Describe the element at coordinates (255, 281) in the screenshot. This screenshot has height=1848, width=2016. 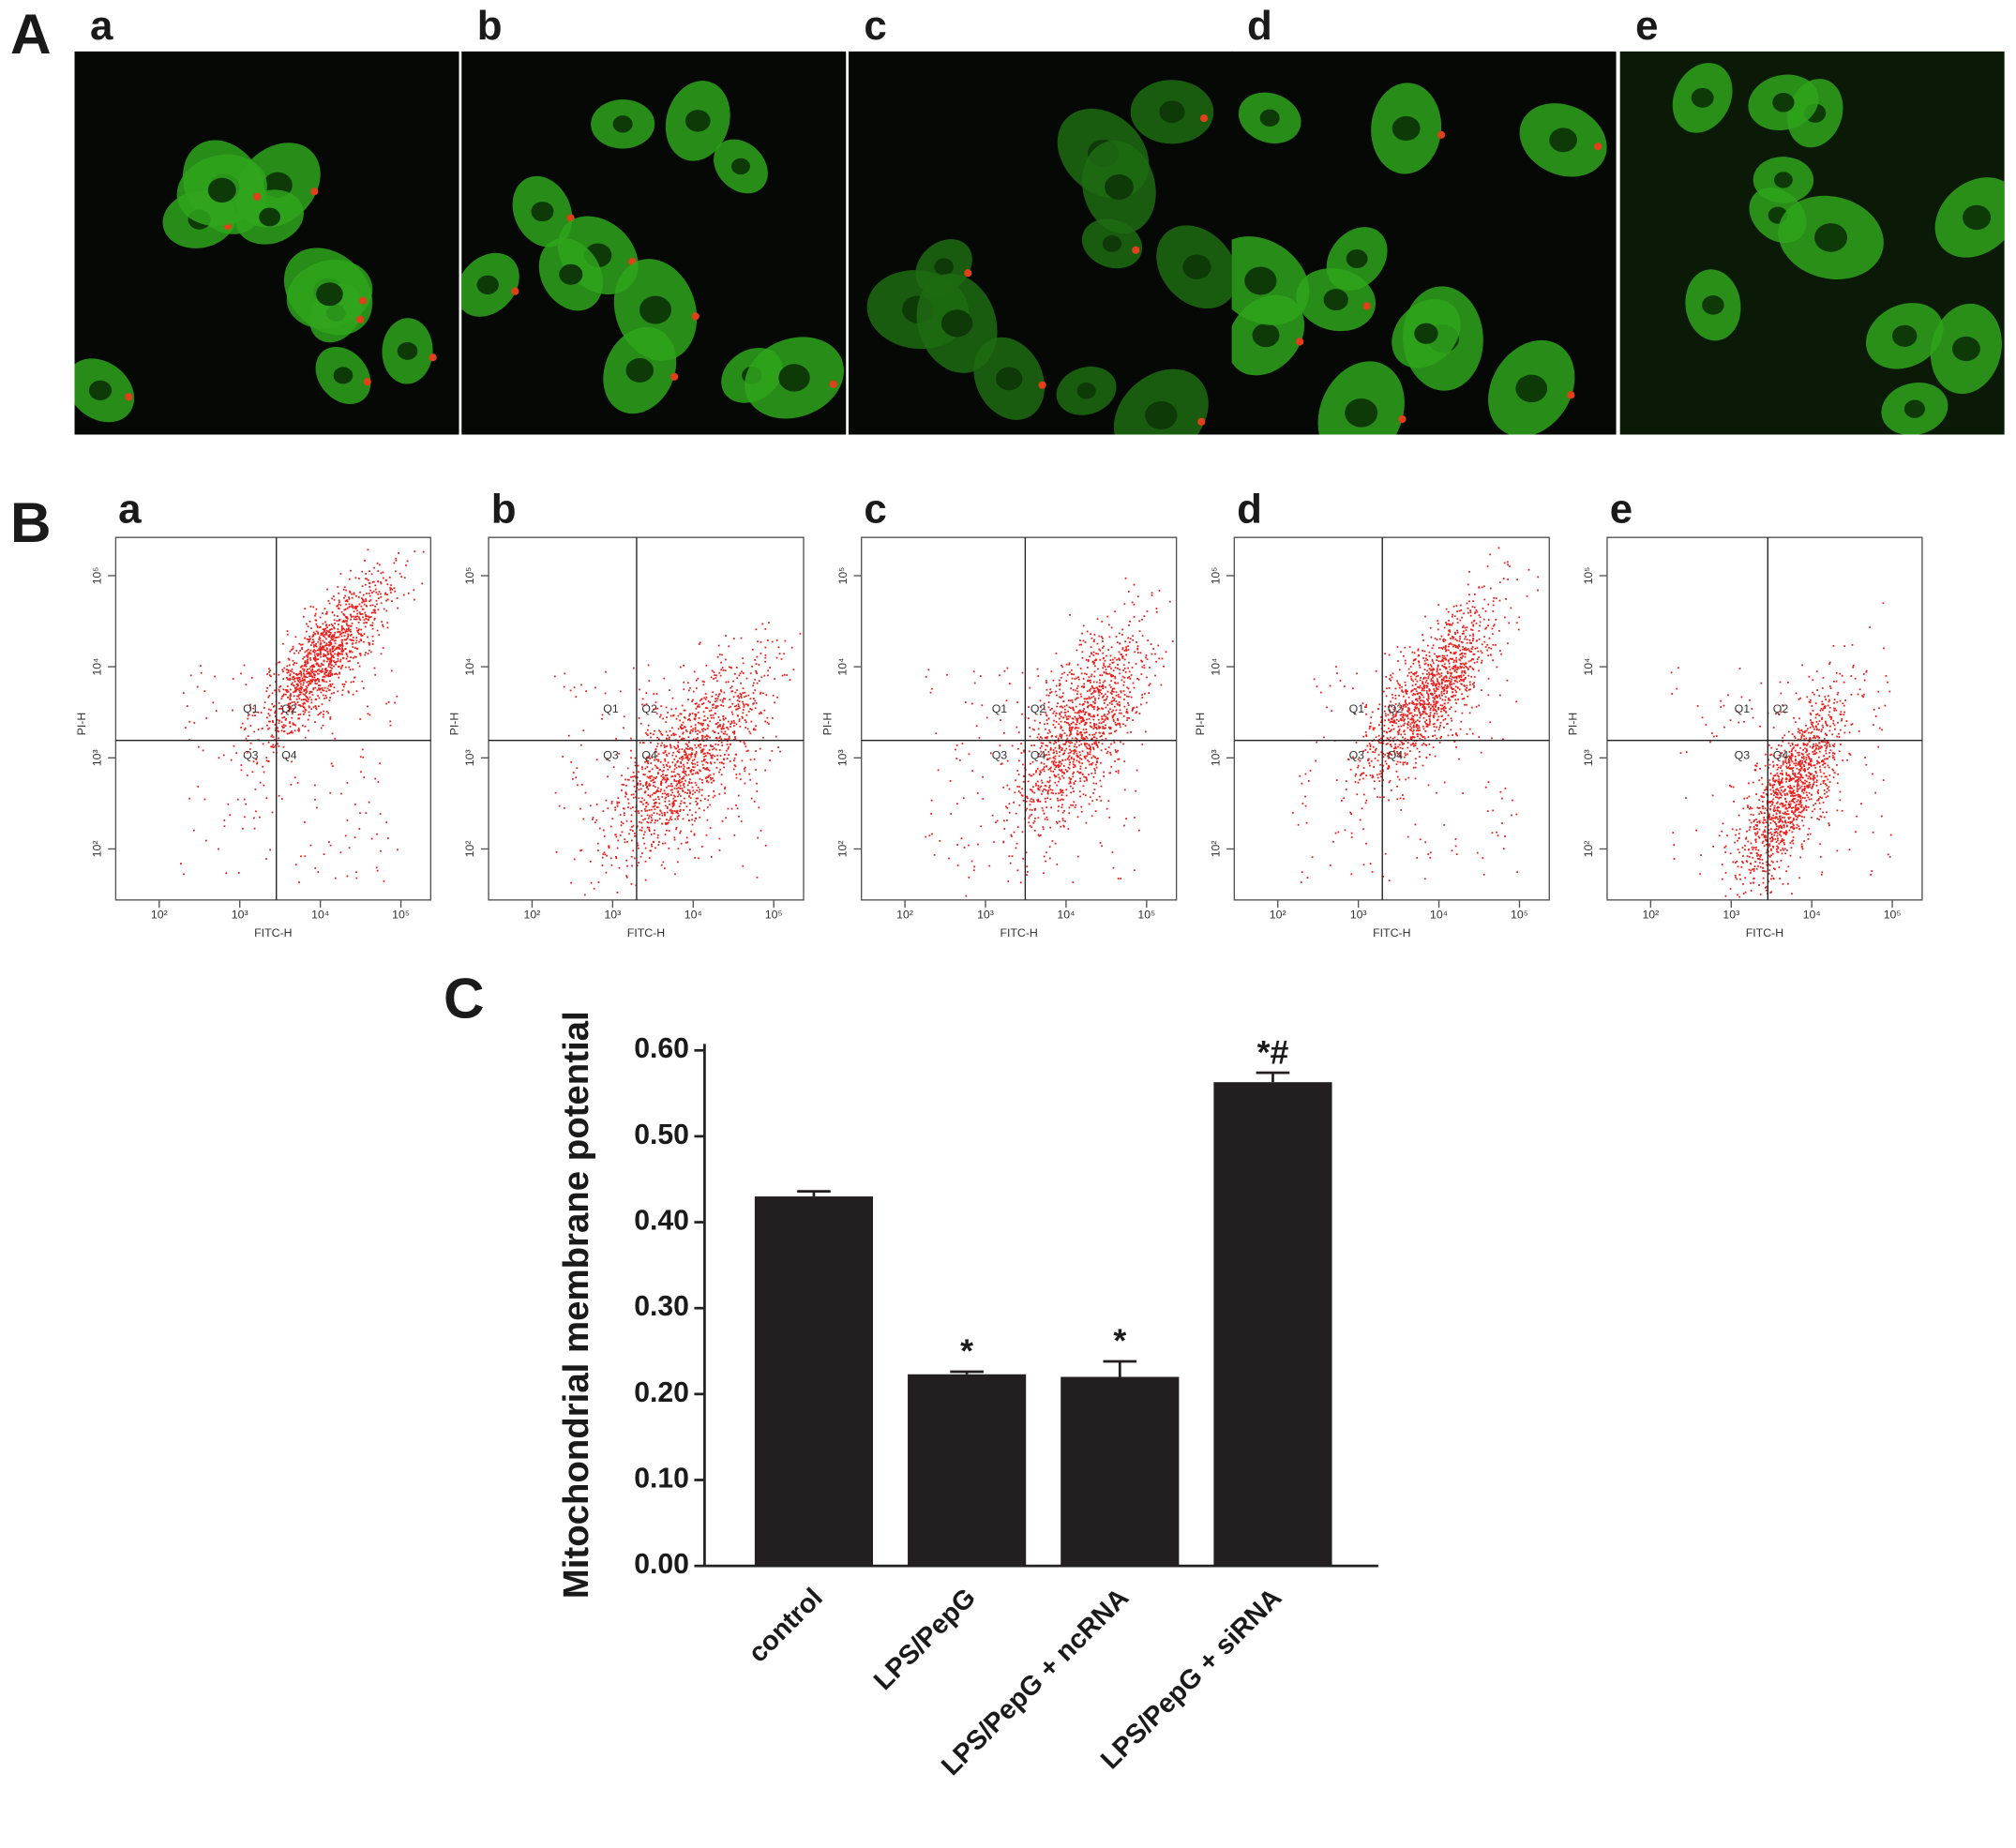
I see `cells` at that location.